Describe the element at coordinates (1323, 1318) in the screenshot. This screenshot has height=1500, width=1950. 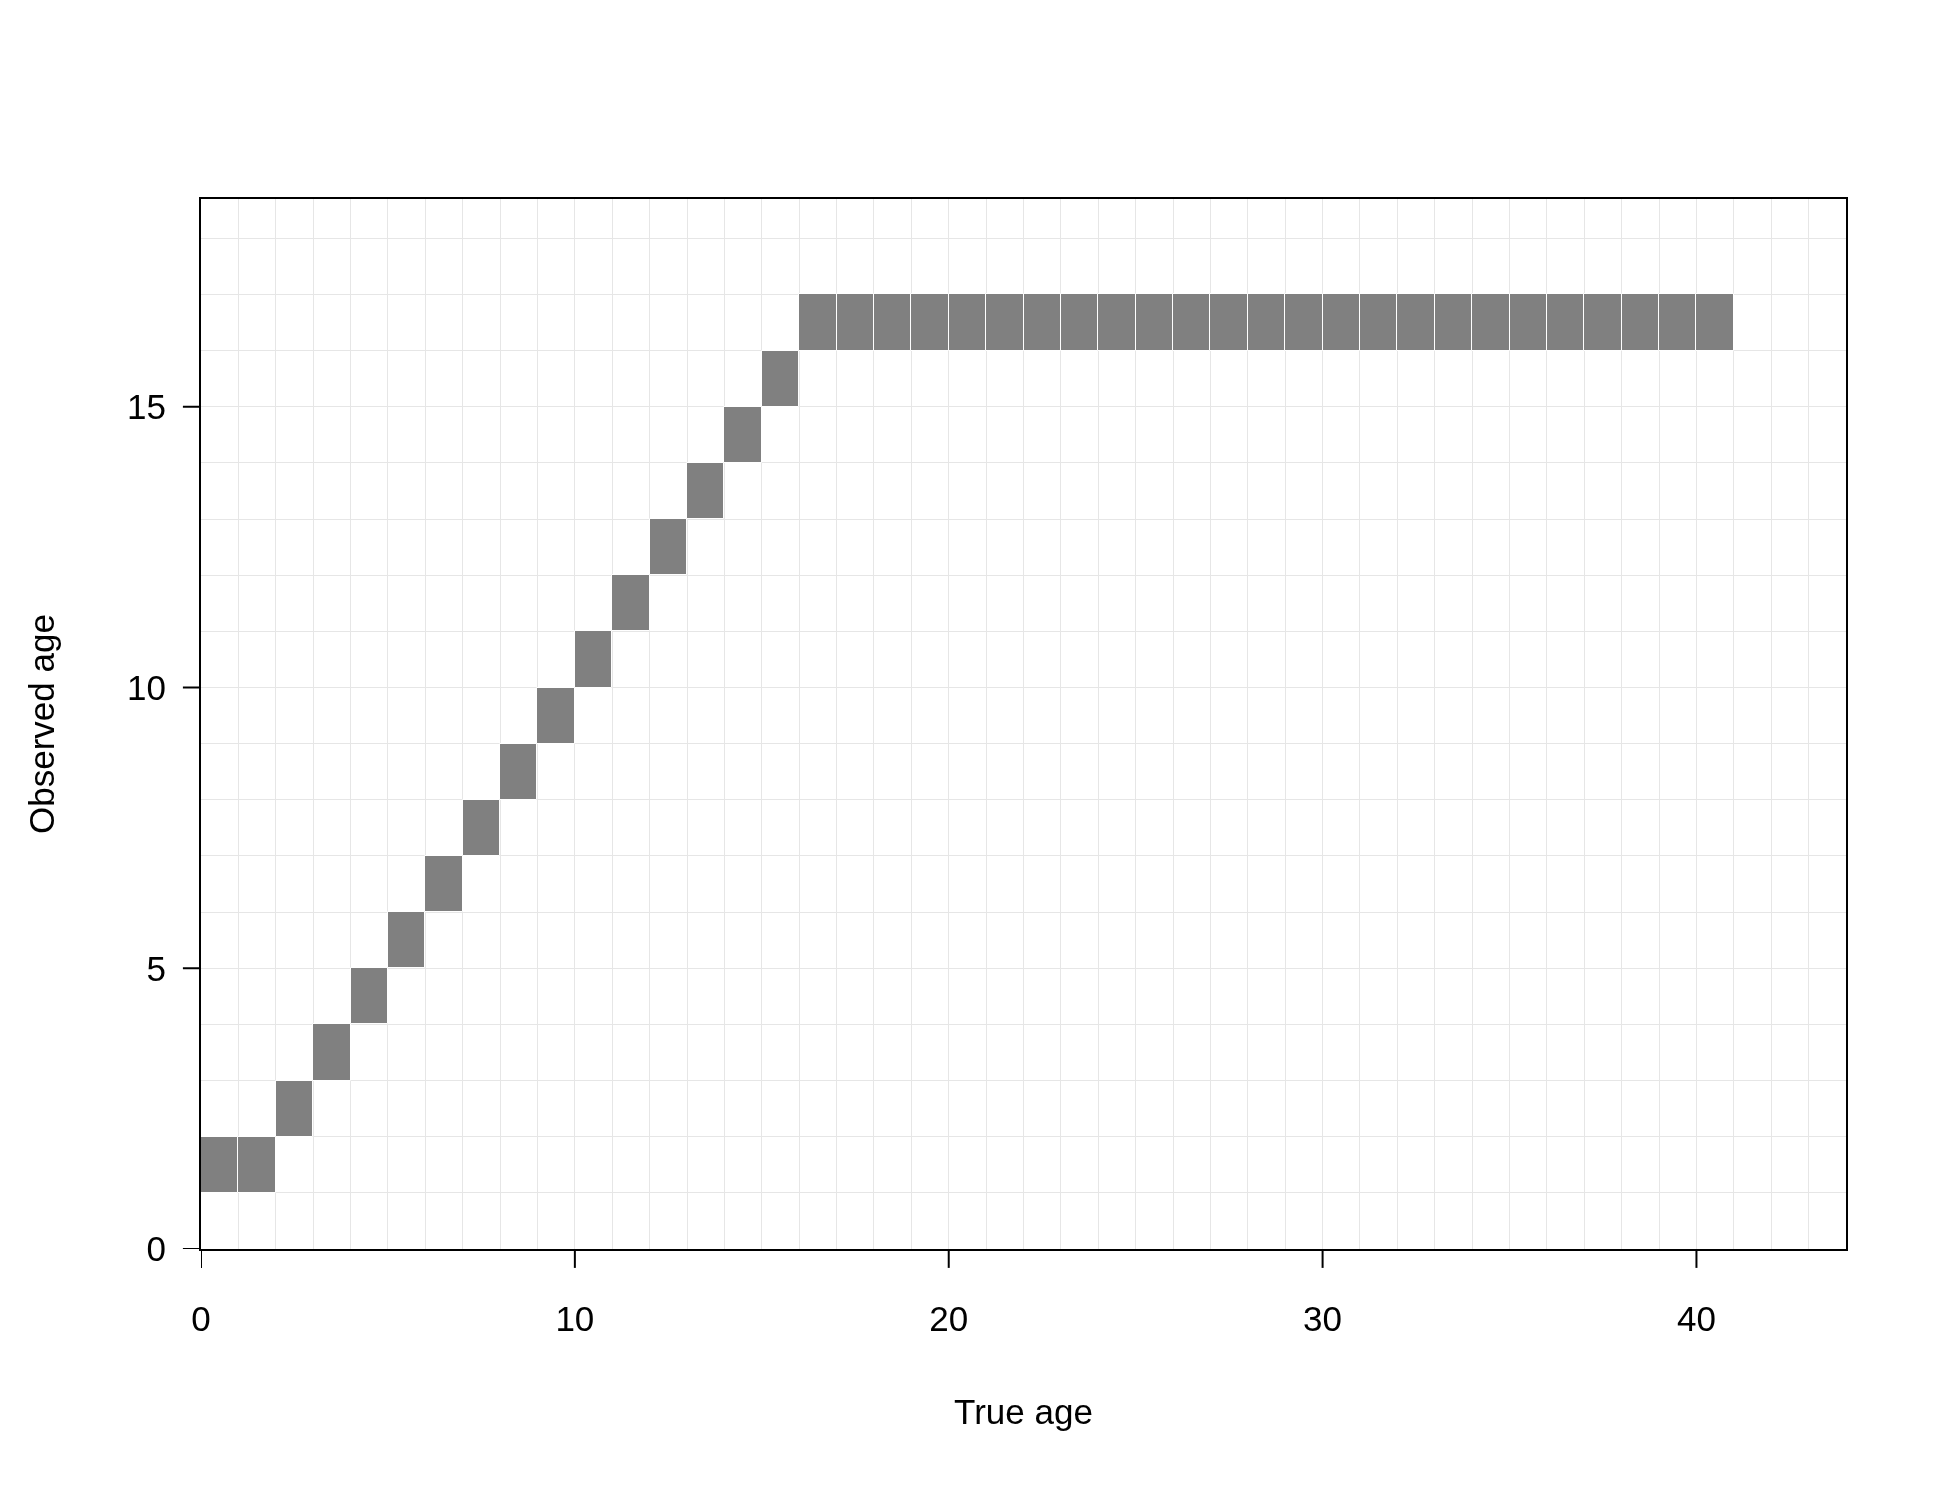
I see `x-tick-label: 30` at that location.